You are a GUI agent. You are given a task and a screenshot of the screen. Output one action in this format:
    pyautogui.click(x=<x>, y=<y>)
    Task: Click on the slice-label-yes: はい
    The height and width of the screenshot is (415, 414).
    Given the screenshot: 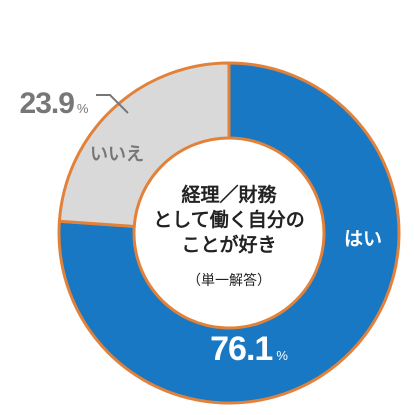 What is the action you would take?
    pyautogui.click(x=363, y=239)
    